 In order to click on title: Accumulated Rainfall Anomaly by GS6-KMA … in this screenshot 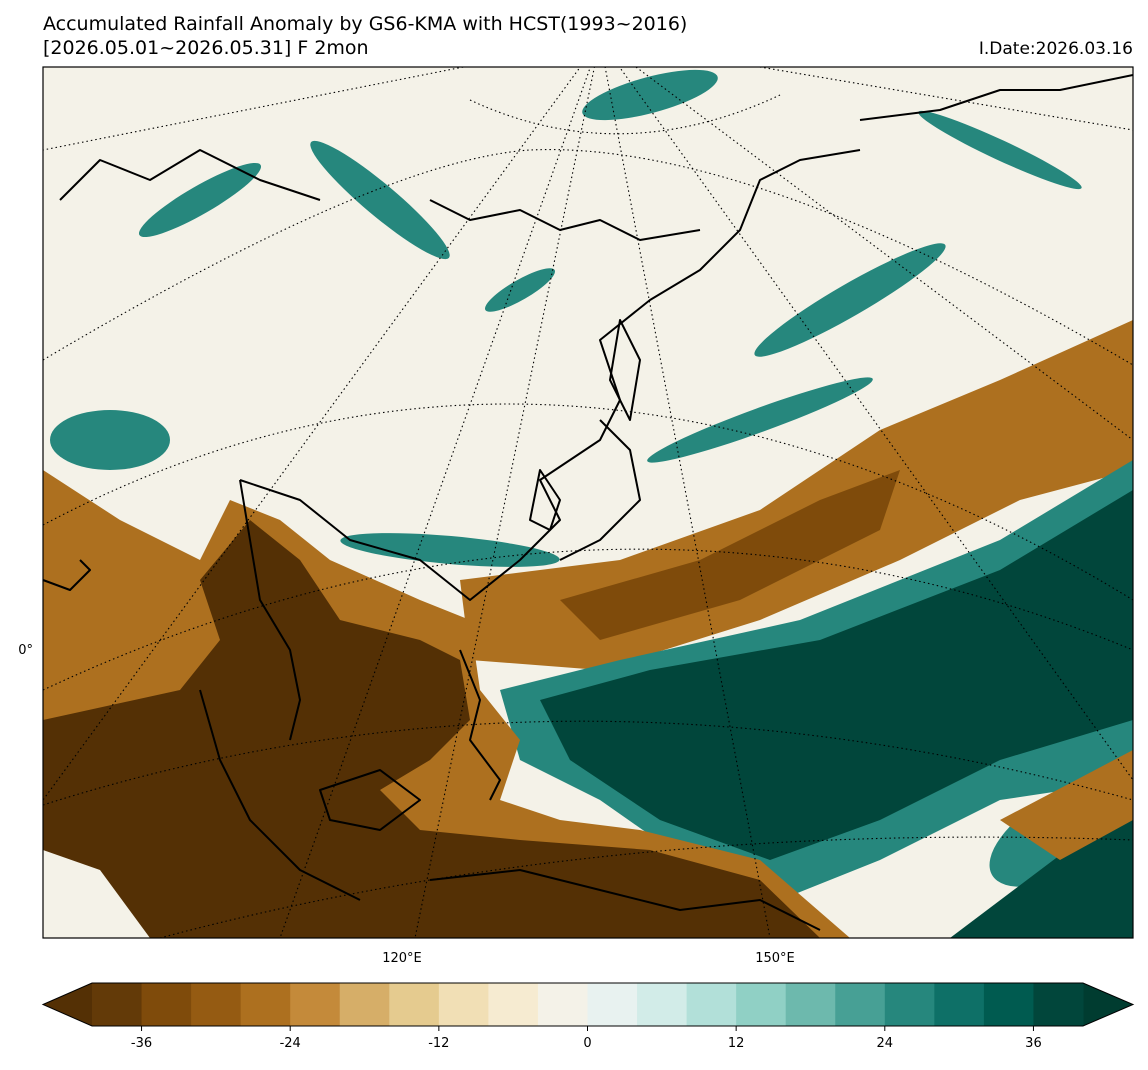, I will do `click(365, 24)`.